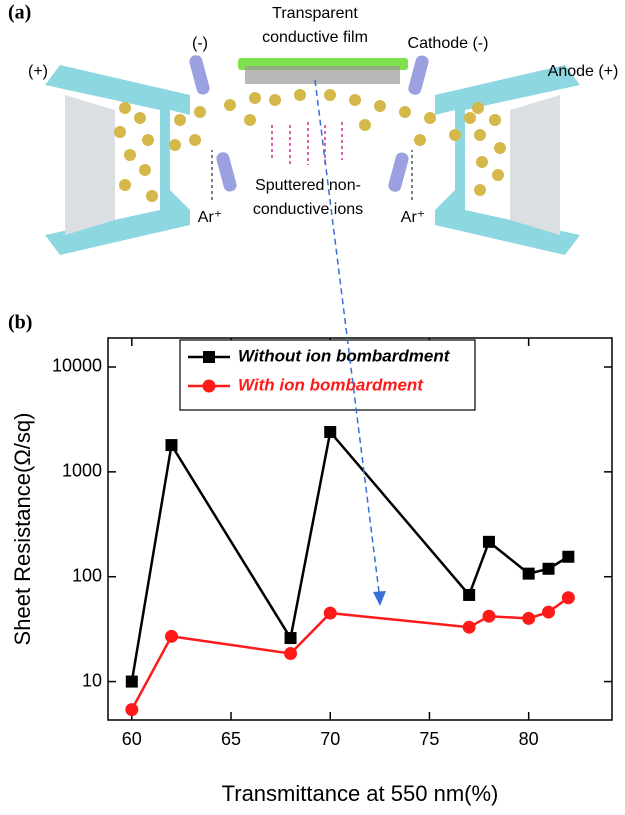 Image resolution: width=625 pixels, height=815 pixels. Describe the element at coordinates (379, 598) in the screenshot. I see `pointer-arrowhead` at that location.